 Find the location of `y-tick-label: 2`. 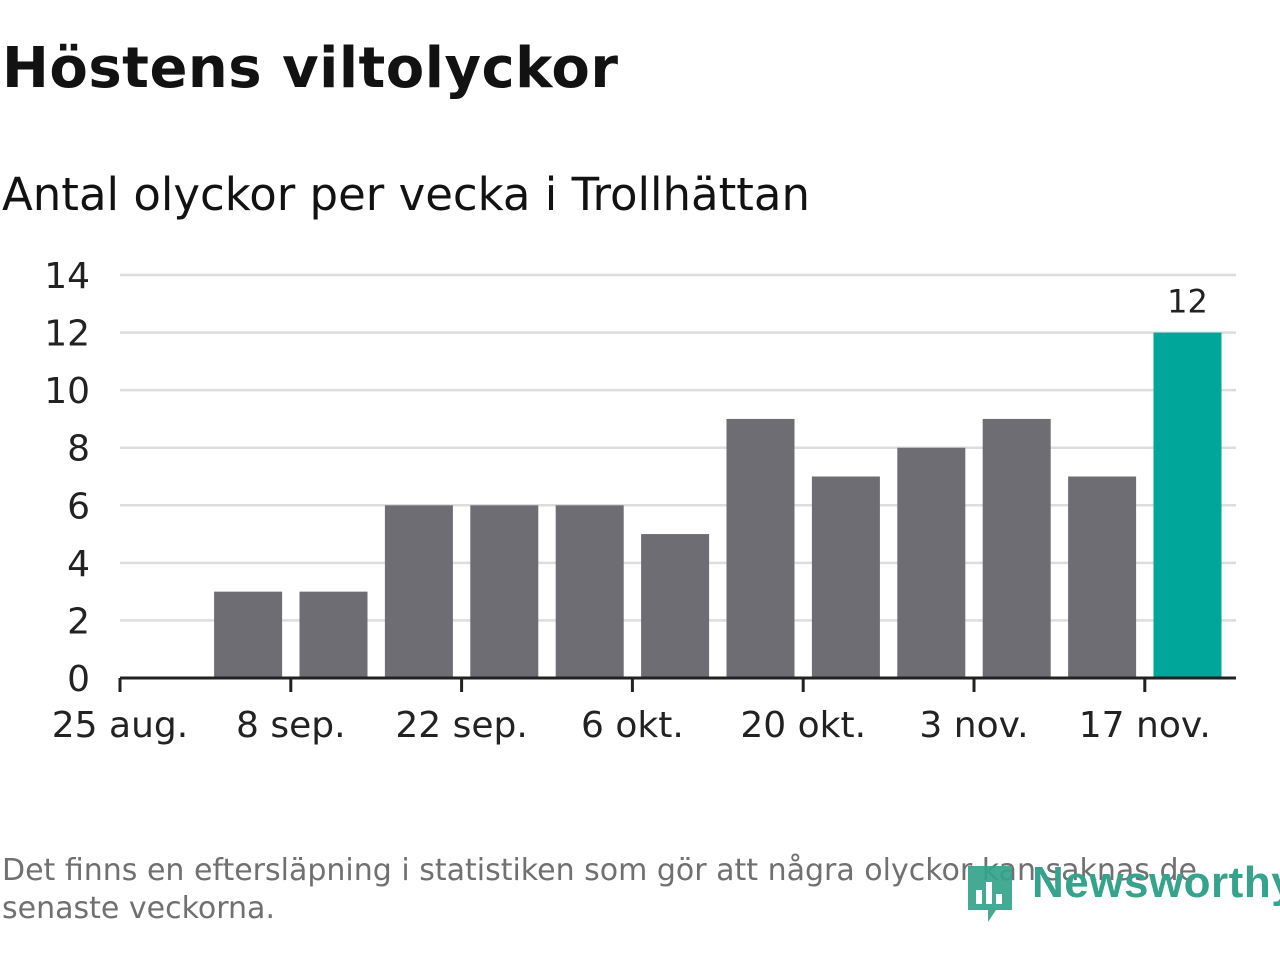

y-tick-label: 2 is located at coordinates (78, 621).